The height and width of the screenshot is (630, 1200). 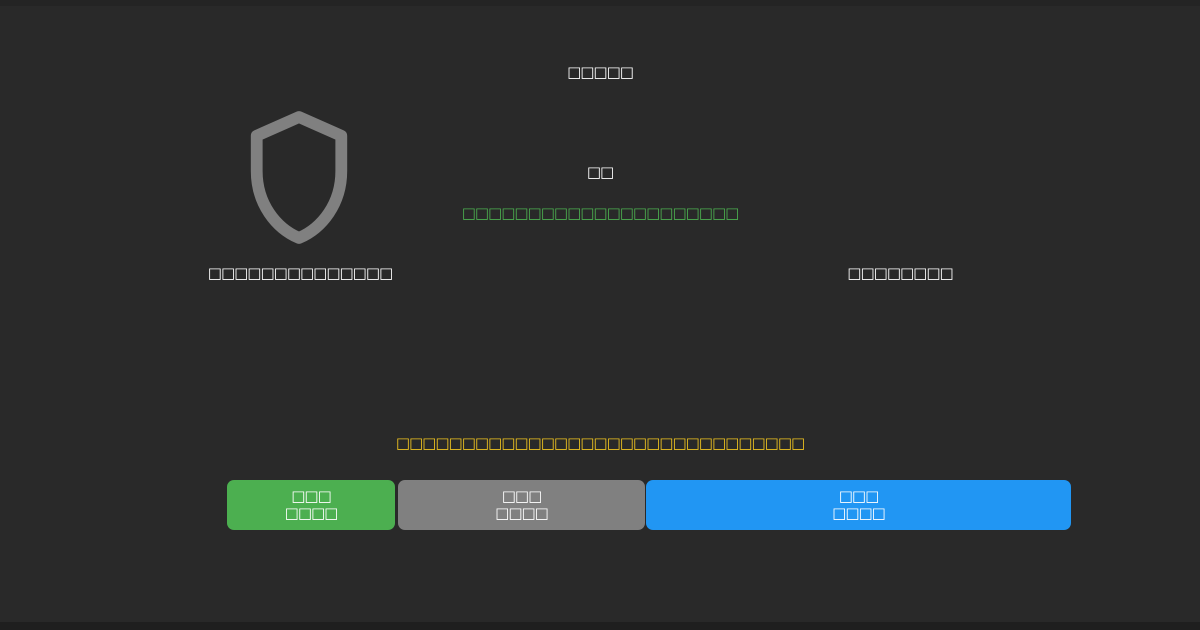 What do you see at coordinates (900, 273) in the screenshot?
I see `right-device-label: □□□□□□□□` at bounding box center [900, 273].